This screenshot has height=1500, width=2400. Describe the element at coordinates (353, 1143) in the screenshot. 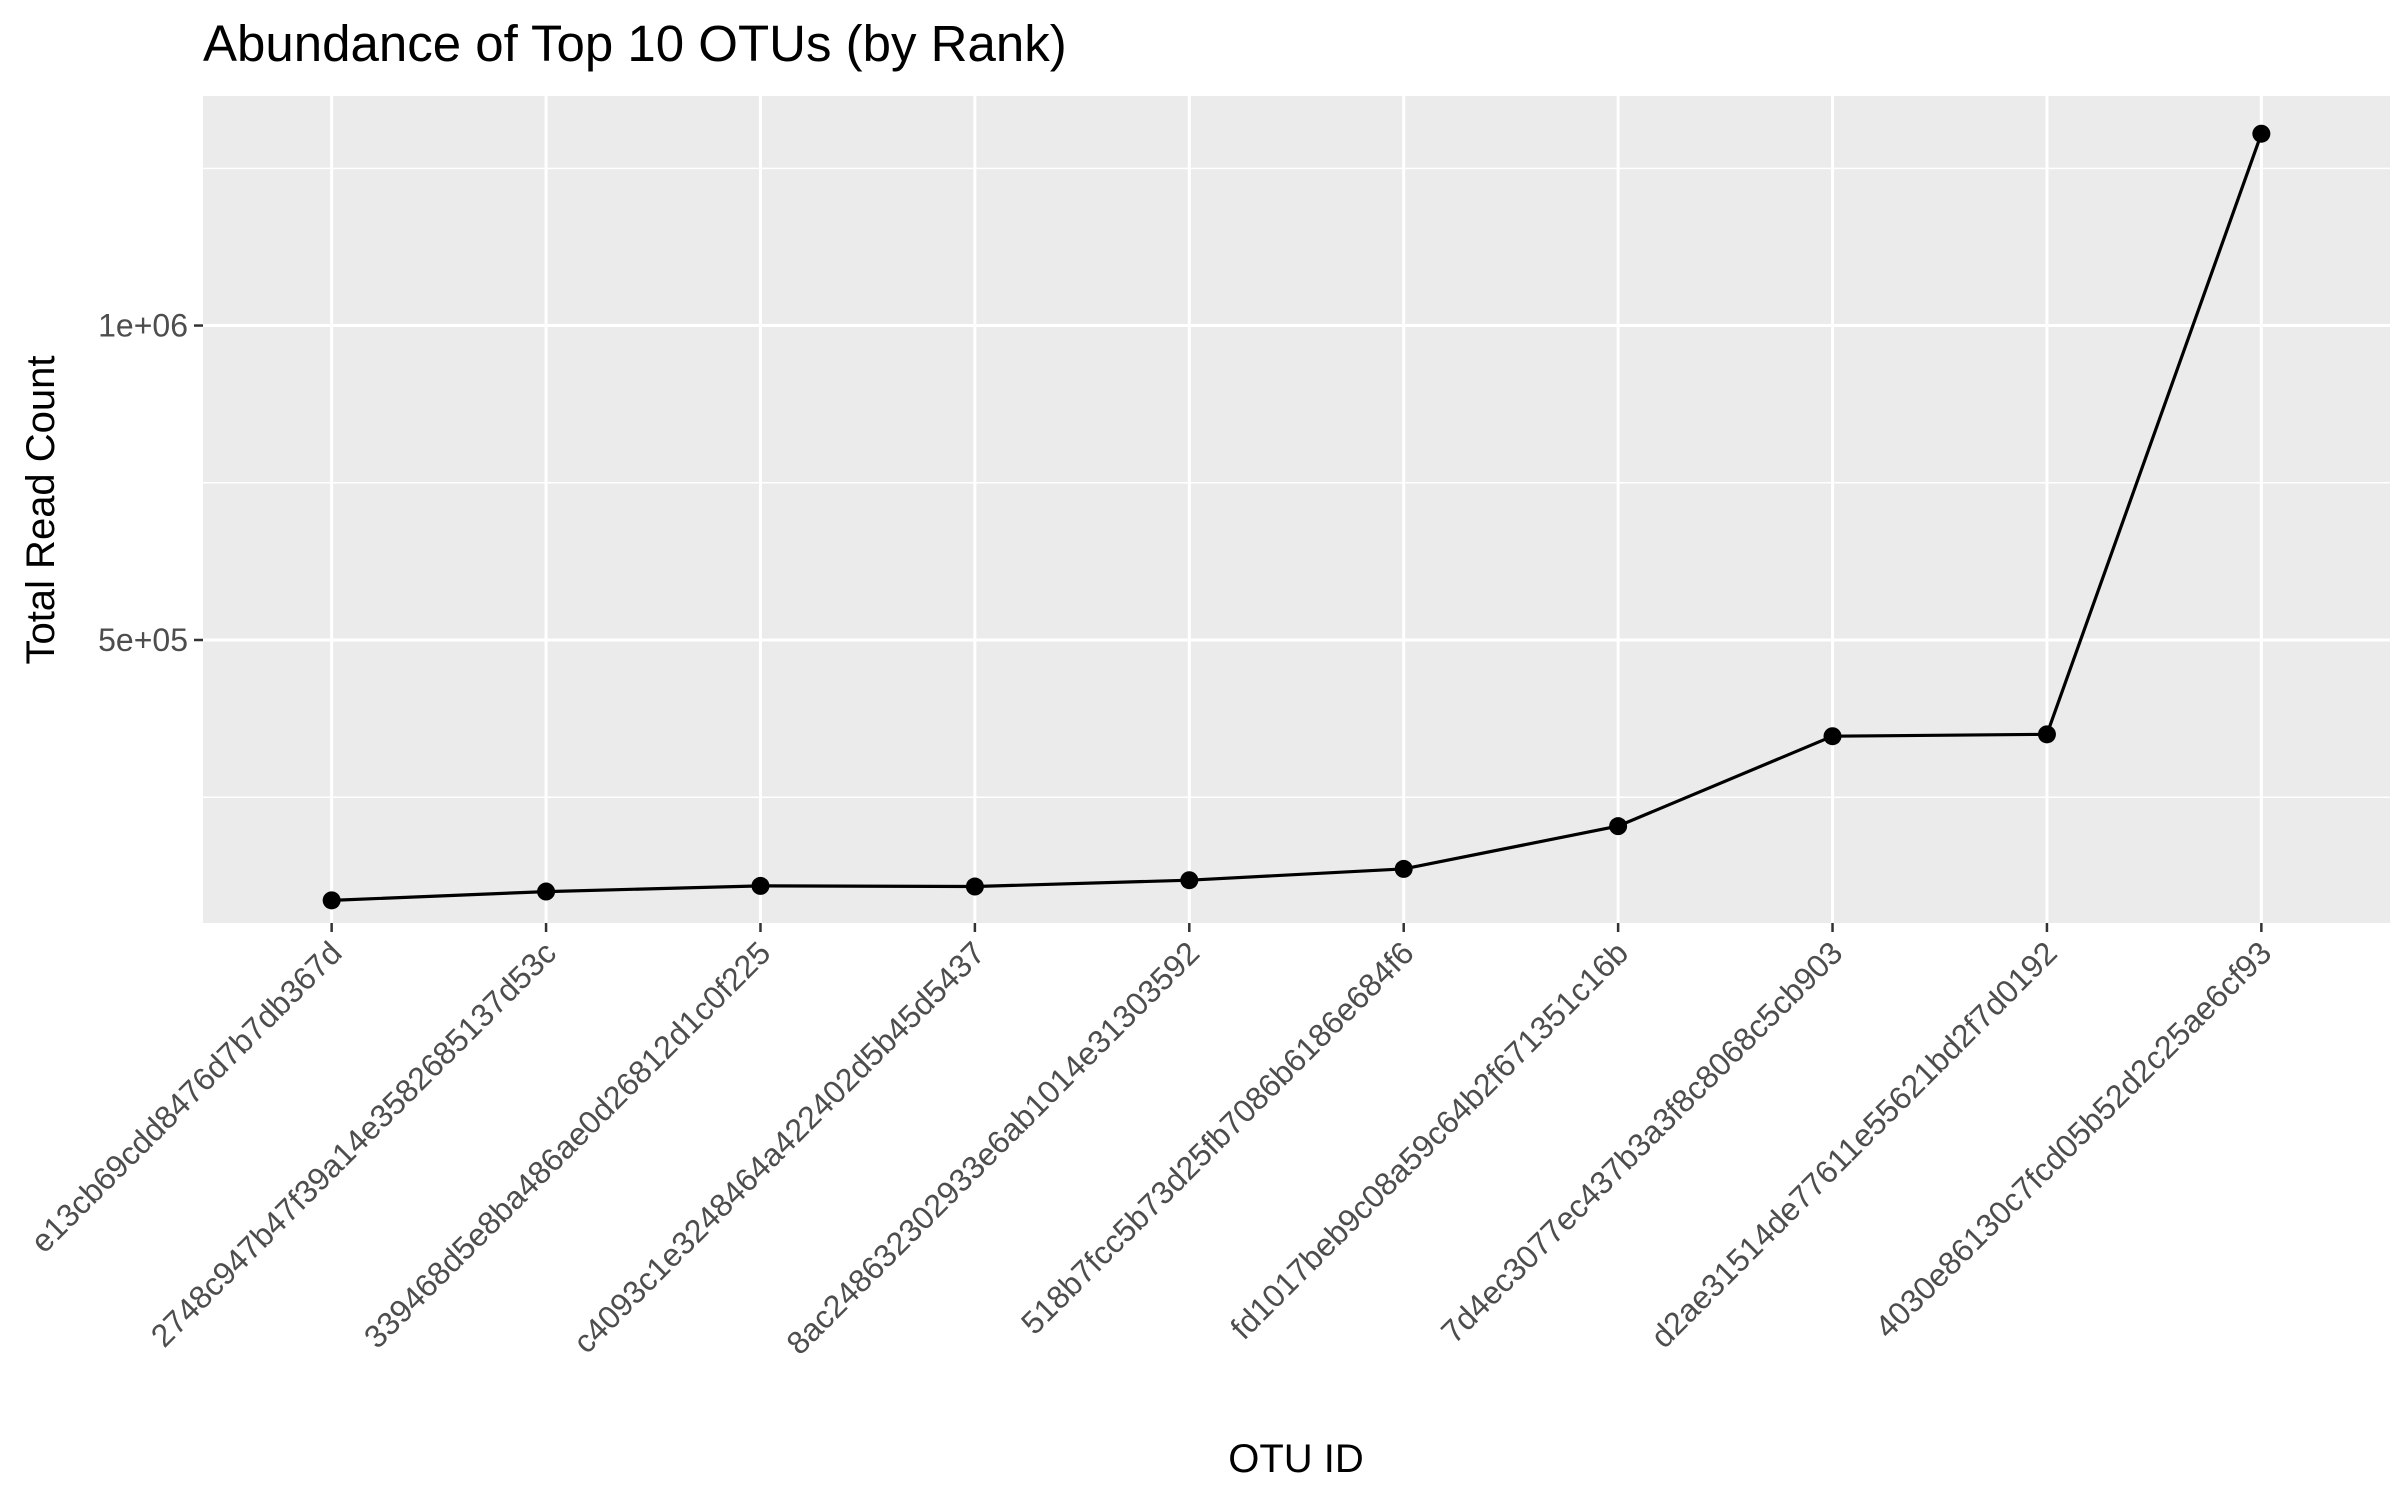

I see `x-tick-label: 2748c947b47f39a14e3582685137d53c` at that location.